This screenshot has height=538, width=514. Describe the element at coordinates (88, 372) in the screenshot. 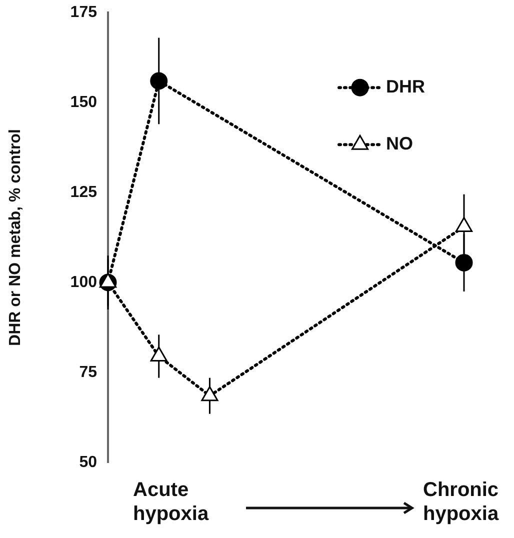

I see `y-tick-label: 75` at that location.